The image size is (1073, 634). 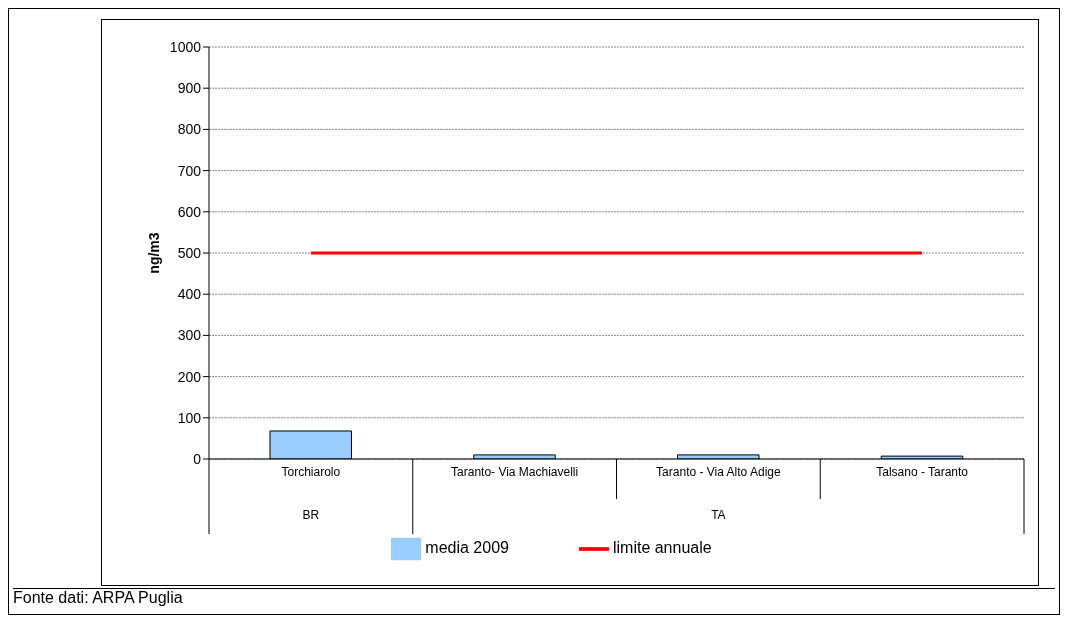 What do you see at coordinates (515, 471) in the screenshot?
I see `x-tick-label: Taranto- Via Machiavelli` at bounding box center [515, 471].